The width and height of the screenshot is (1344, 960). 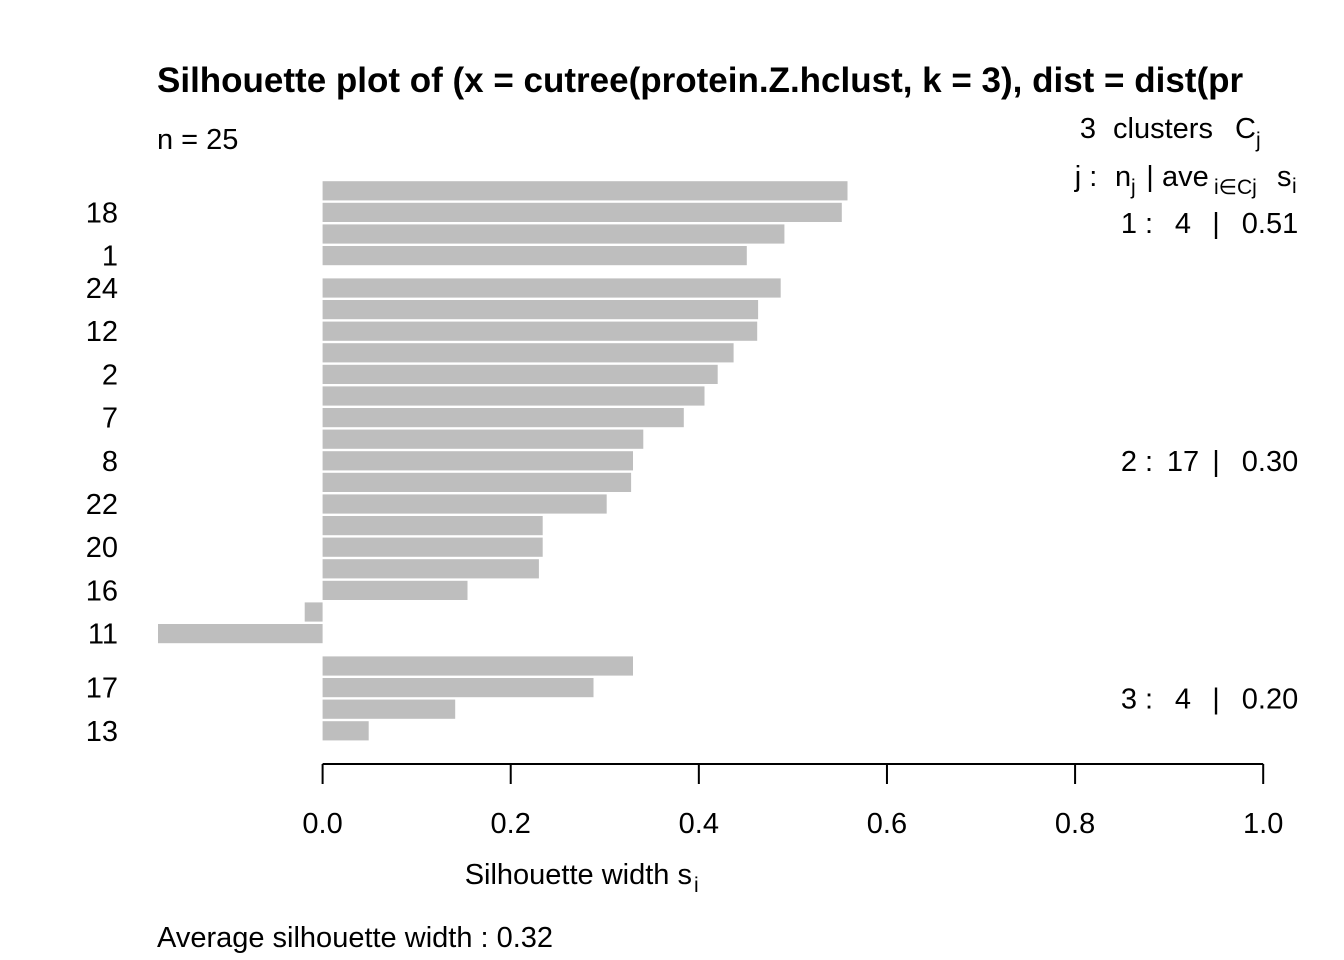 I want to click on cluster-id: 2 :, so click(x=1137, y=462).